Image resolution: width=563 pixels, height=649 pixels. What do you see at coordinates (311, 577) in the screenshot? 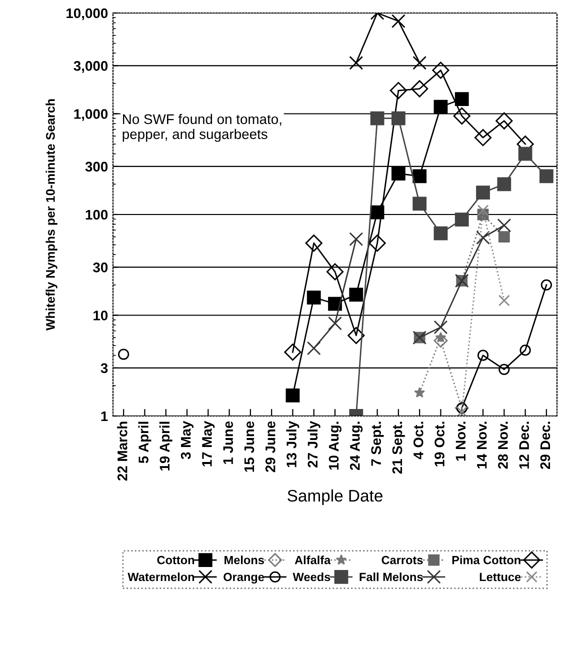
I see `legend-label: Weeds` at bounding box center [311, 577].